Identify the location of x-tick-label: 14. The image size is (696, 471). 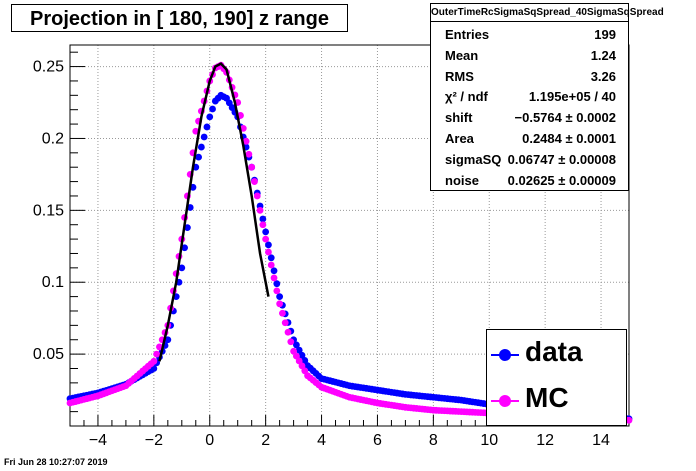
(601, 440).